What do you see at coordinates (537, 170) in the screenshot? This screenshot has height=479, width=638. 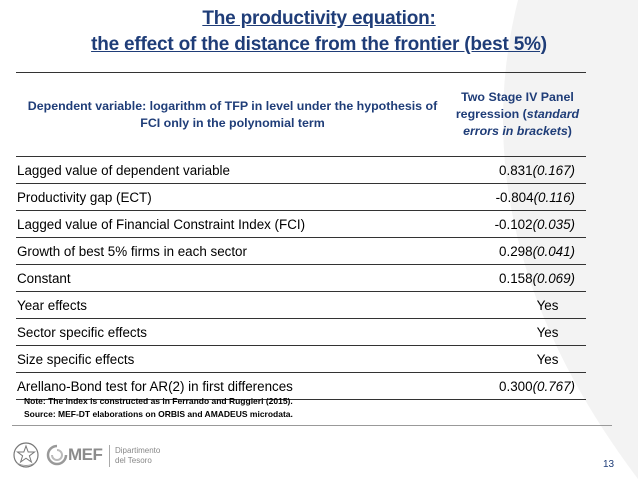 I see `row-value: 0.831(0.167)` at bounding box center [537, 170].